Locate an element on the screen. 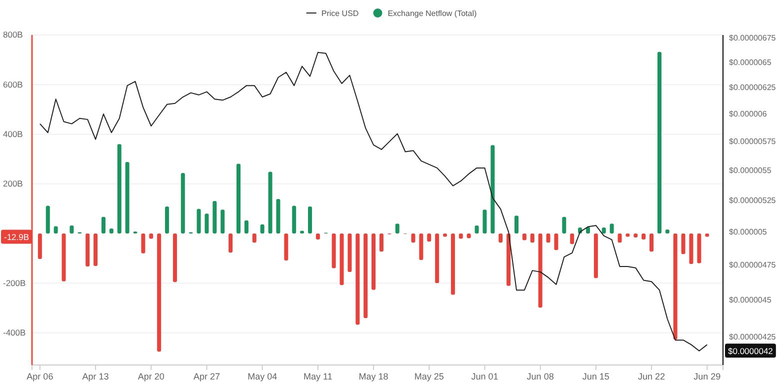  x-tick-label: Jun 08 is located at coordinates (540, 376).